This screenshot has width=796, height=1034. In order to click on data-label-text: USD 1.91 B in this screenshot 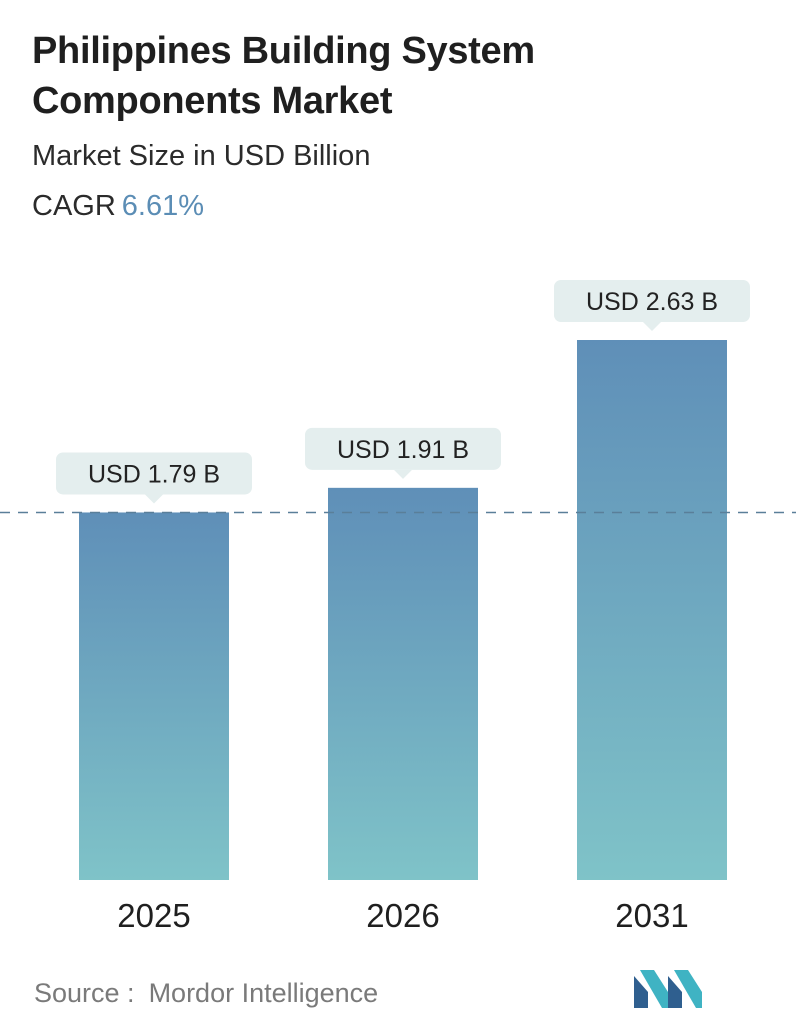, I will do `click(403, 450)`.